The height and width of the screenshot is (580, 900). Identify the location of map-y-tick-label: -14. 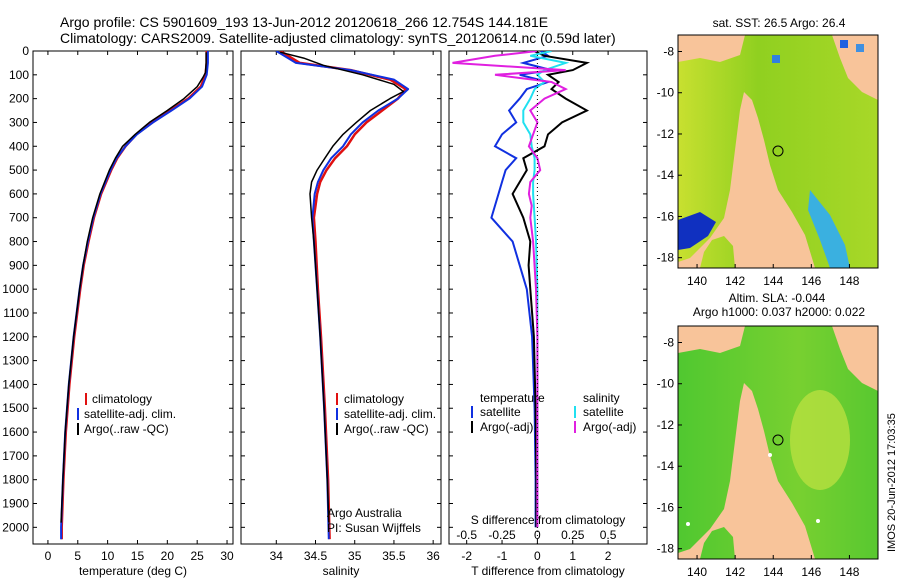
(666, 466).